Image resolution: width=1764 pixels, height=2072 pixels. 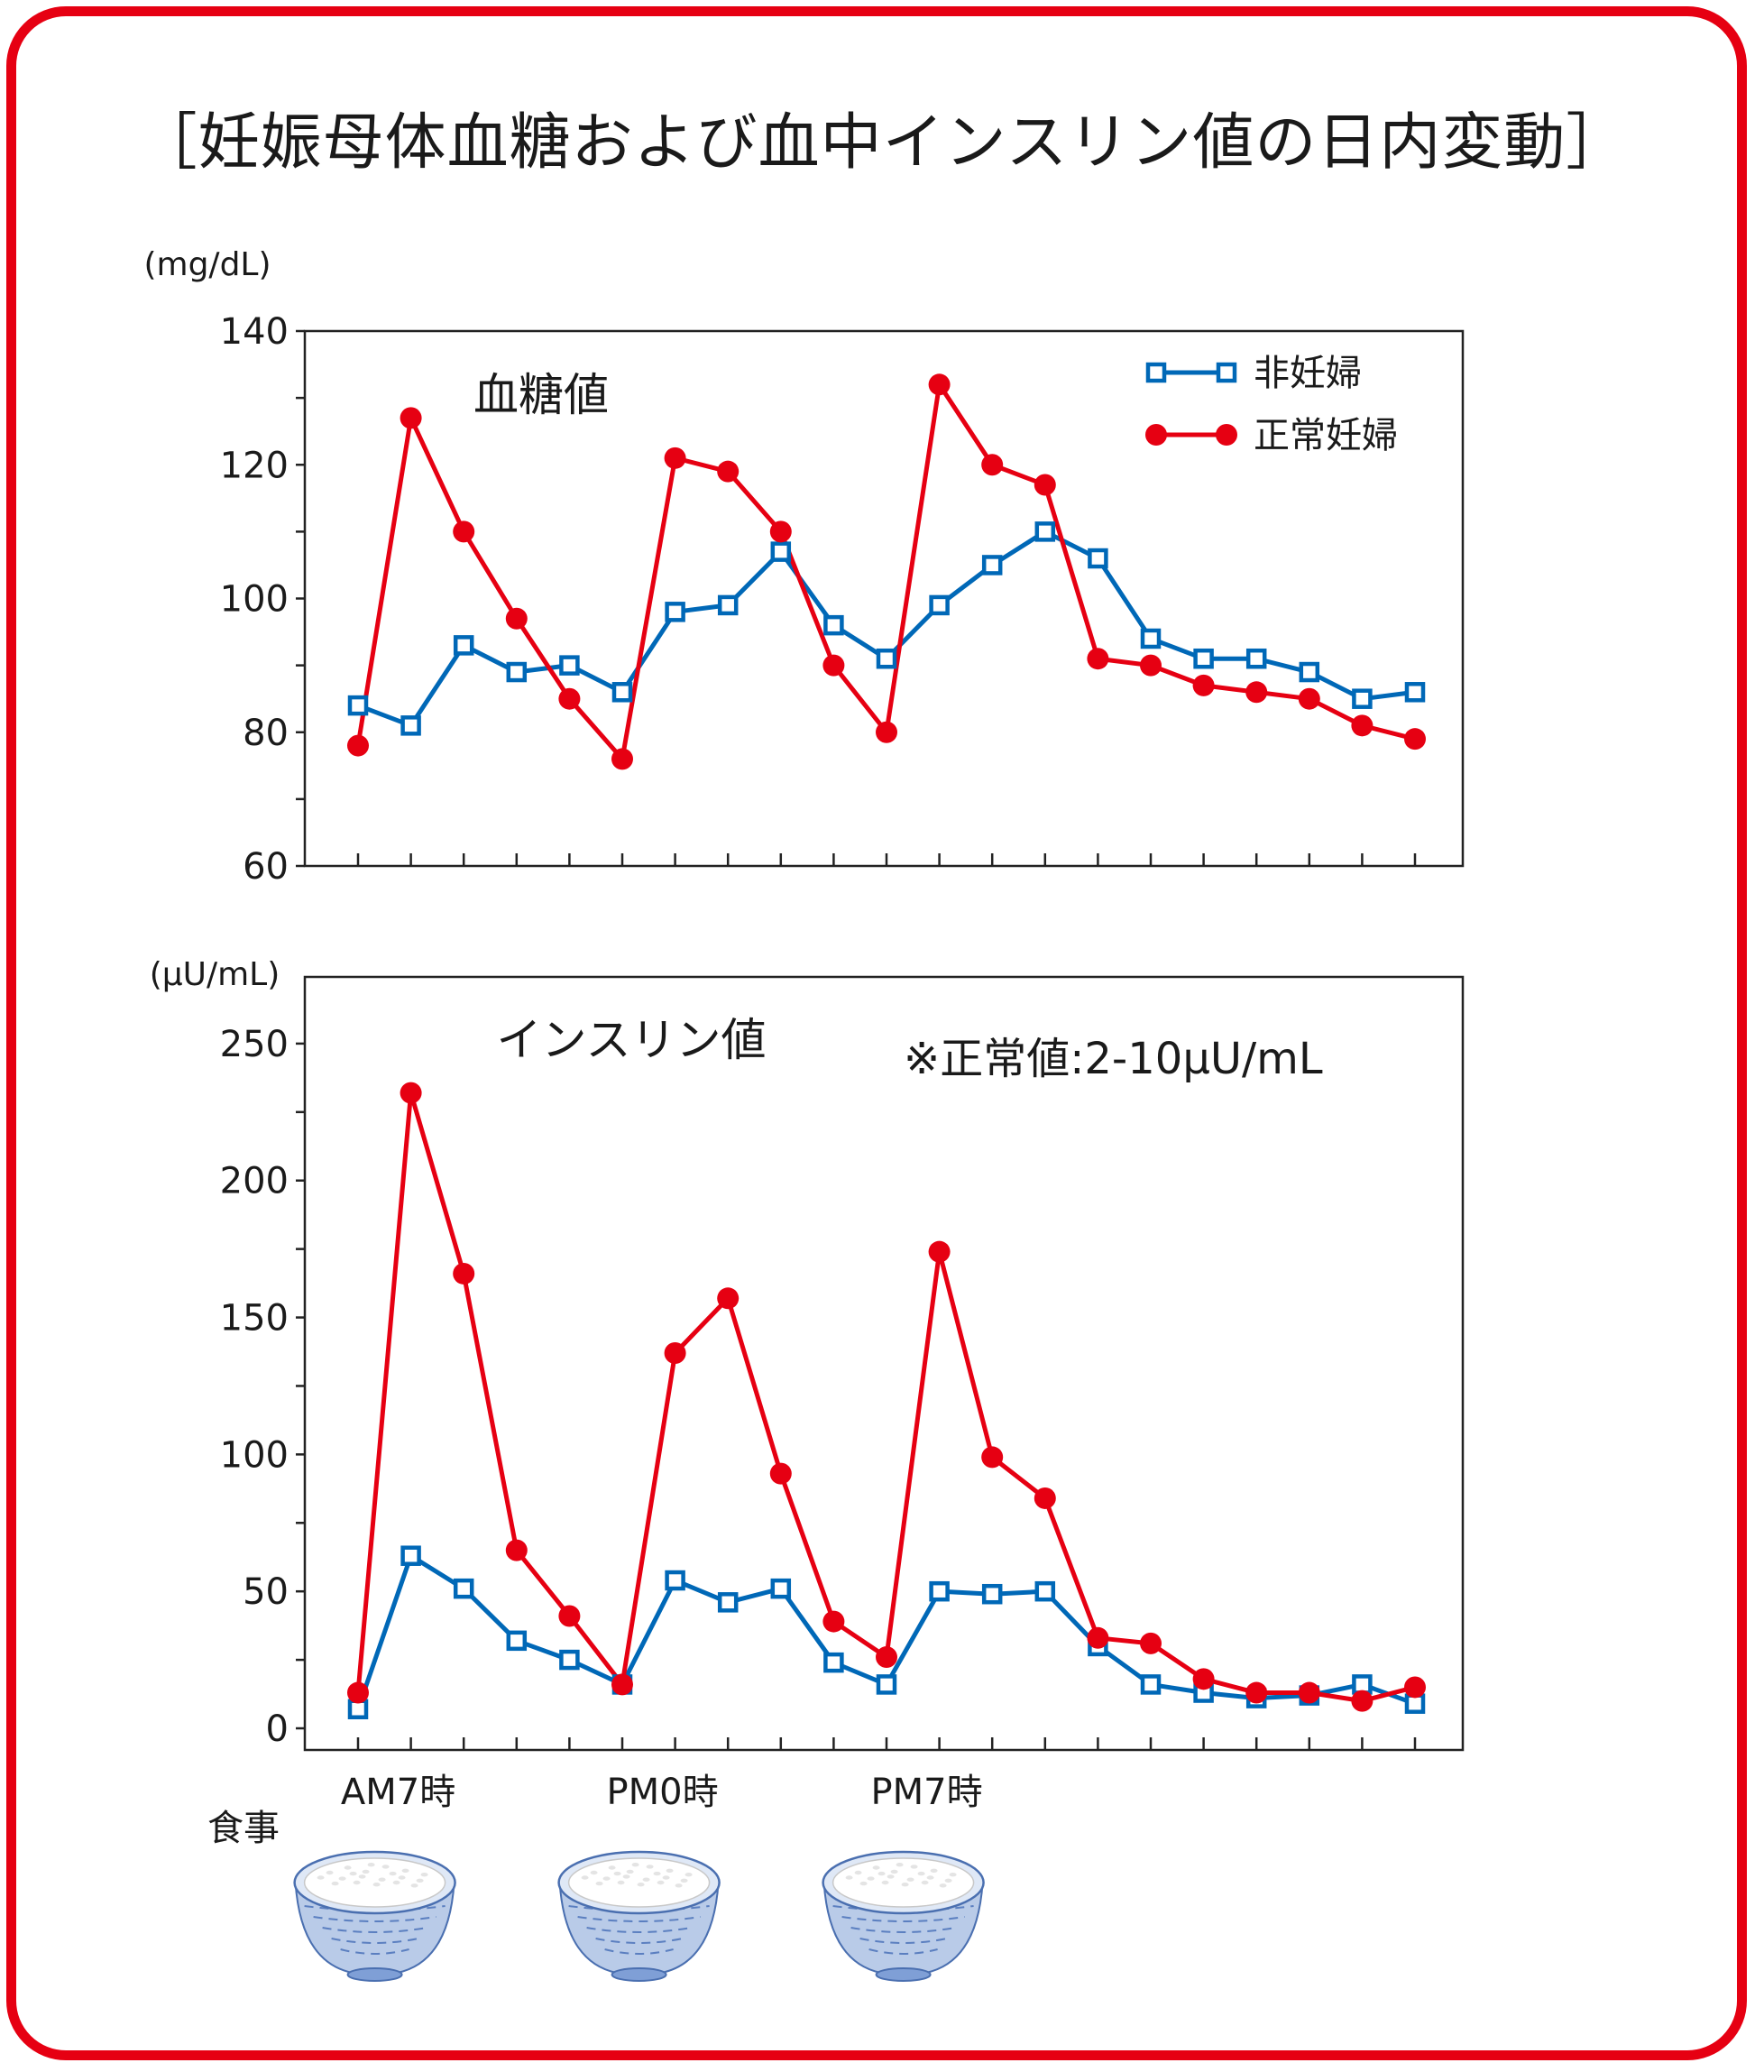 I want to click on page-title: ［妊娠母体血糖および血中インスリン値の日内変動］, so click(x=882, y=143).